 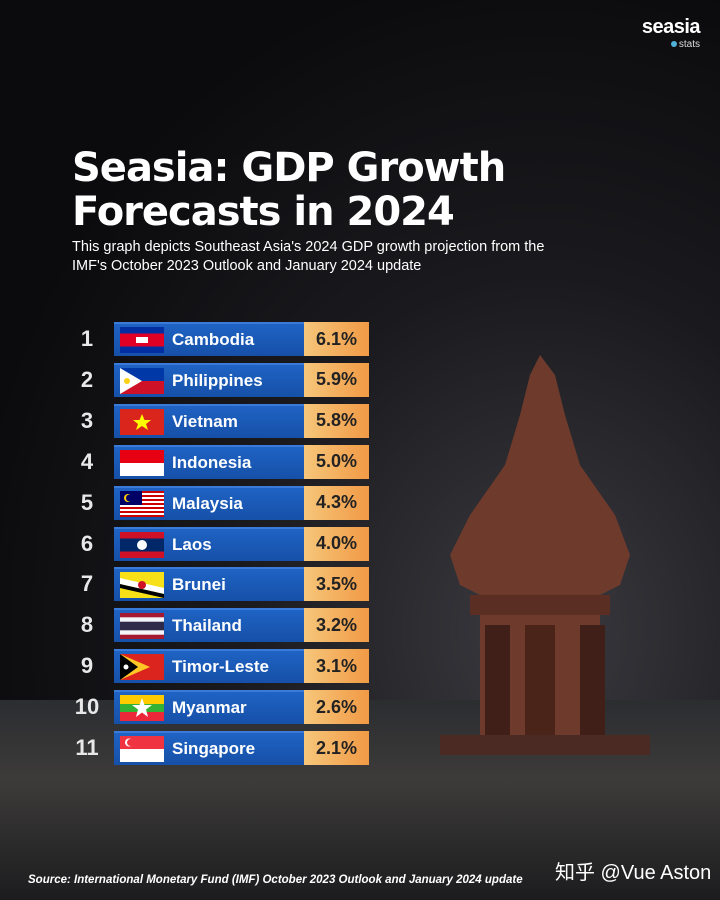 What do you see at coordinates (336, 625) in the screenshot?
I see `growth-value: 3.2%` at bounding box center [336, 625].